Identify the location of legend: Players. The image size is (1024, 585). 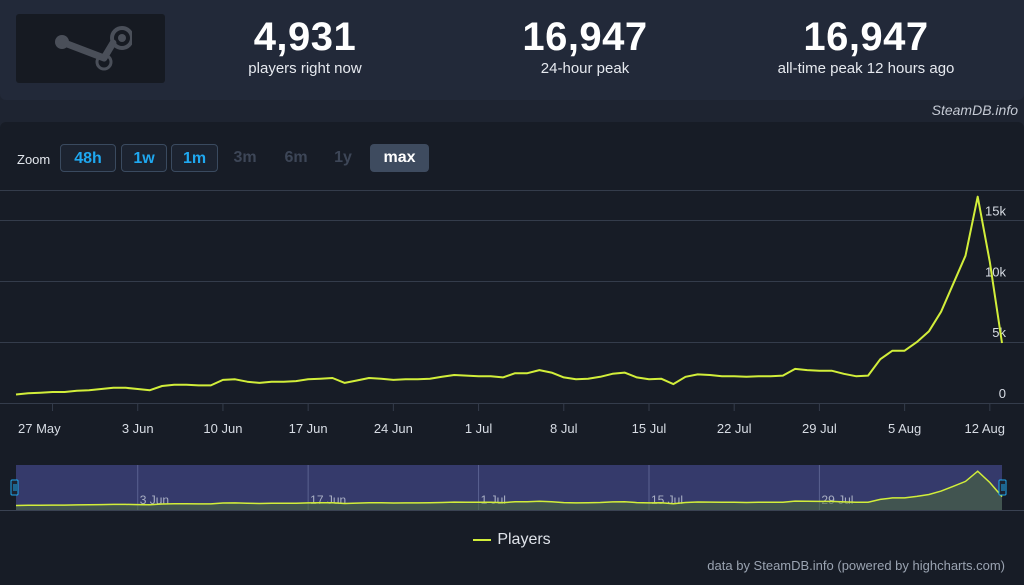
(512, 540).